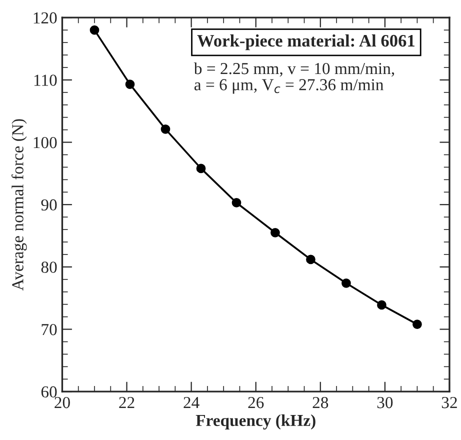 This screenshot has width=461, height=440. Describe the element at coordinates (49, 205) in the screenshot. I see `y-tick-label: 90` at that location.